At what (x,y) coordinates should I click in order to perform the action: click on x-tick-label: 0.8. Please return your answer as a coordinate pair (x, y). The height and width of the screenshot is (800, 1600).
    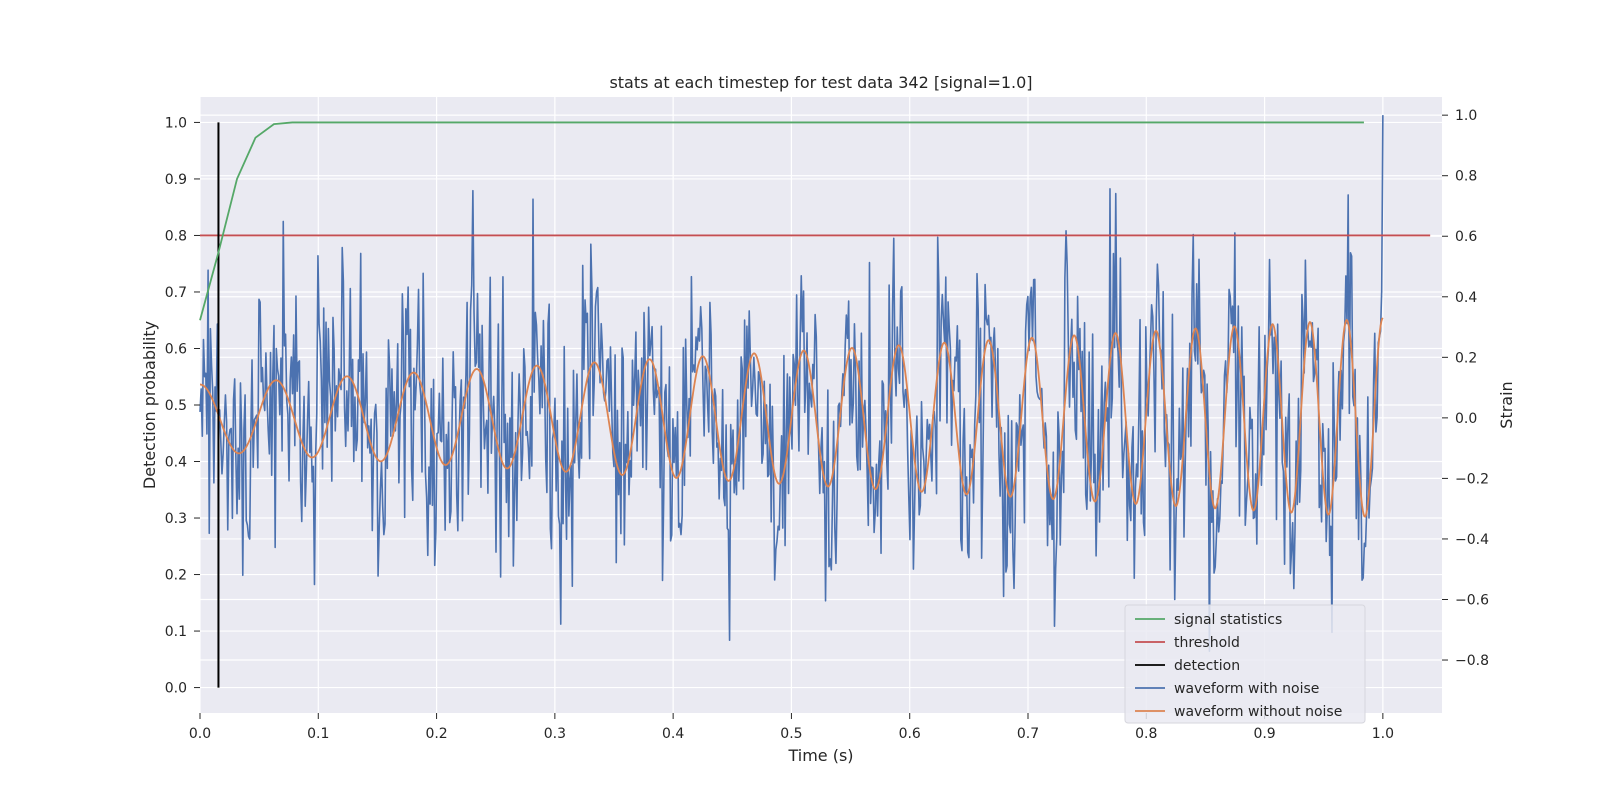
    Looking at the image, I should click on (1146, 734).